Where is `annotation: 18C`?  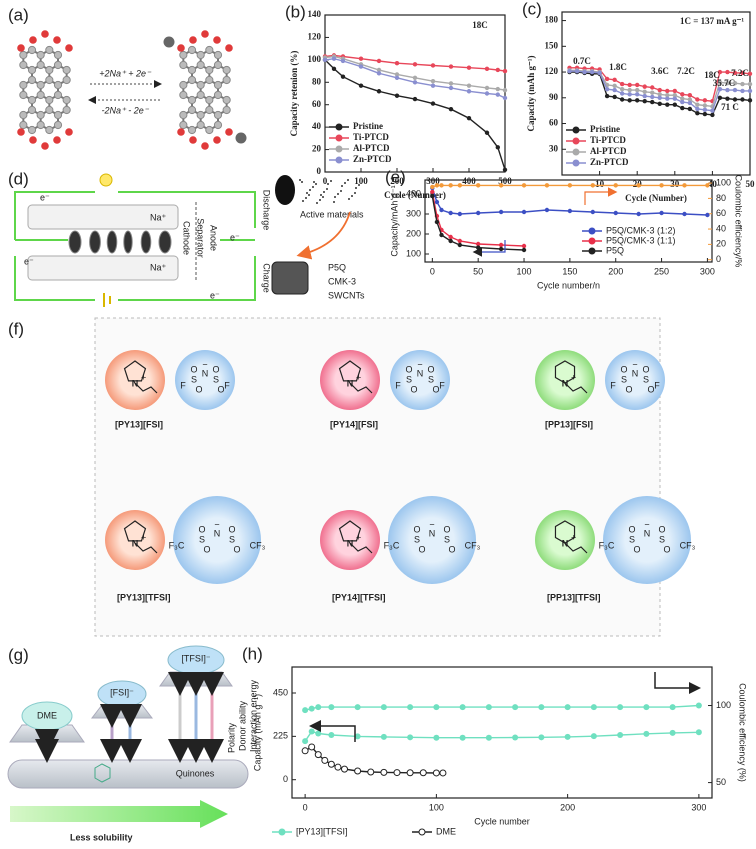 annotation: 18C is located at coordinates (712, 75).